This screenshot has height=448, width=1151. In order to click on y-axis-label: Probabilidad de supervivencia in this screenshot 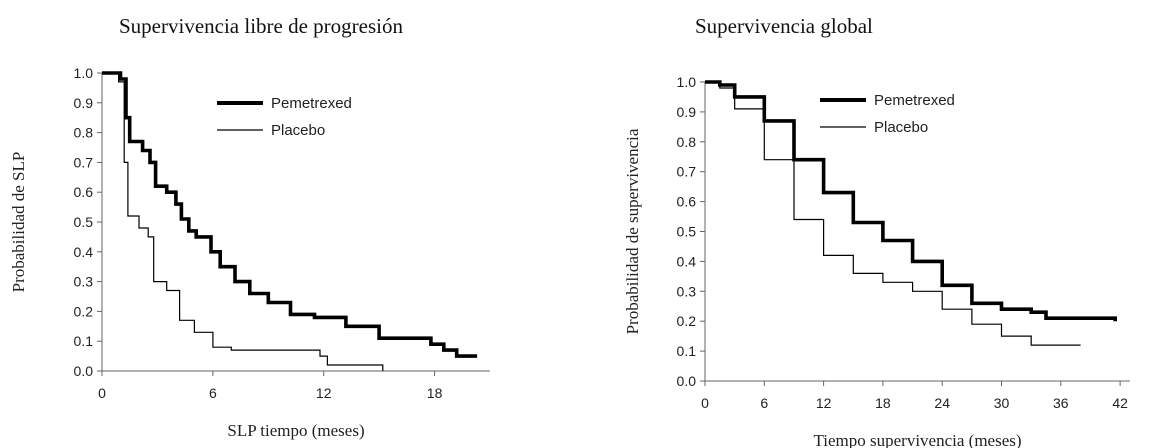, I will do `click(632, 231)`.